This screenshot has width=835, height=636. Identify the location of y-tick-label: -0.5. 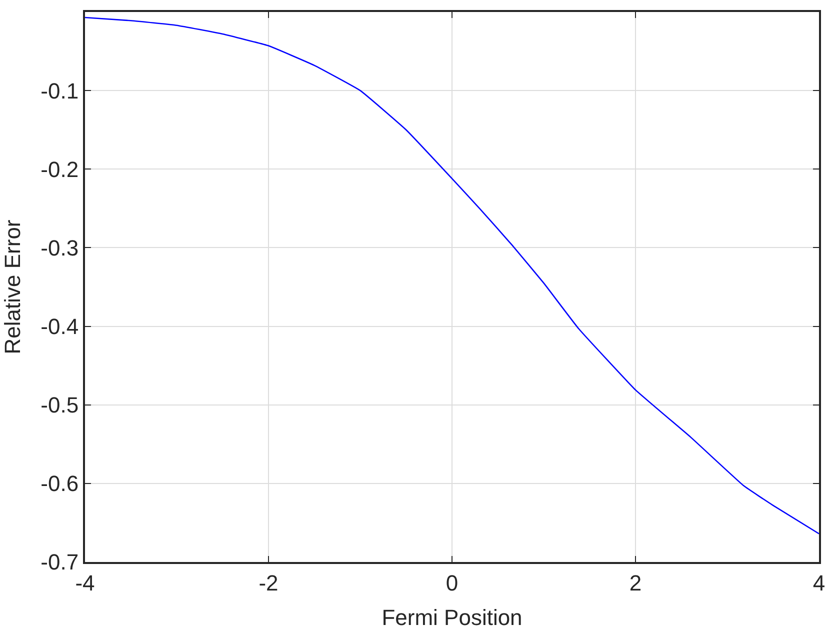
(59, 405).